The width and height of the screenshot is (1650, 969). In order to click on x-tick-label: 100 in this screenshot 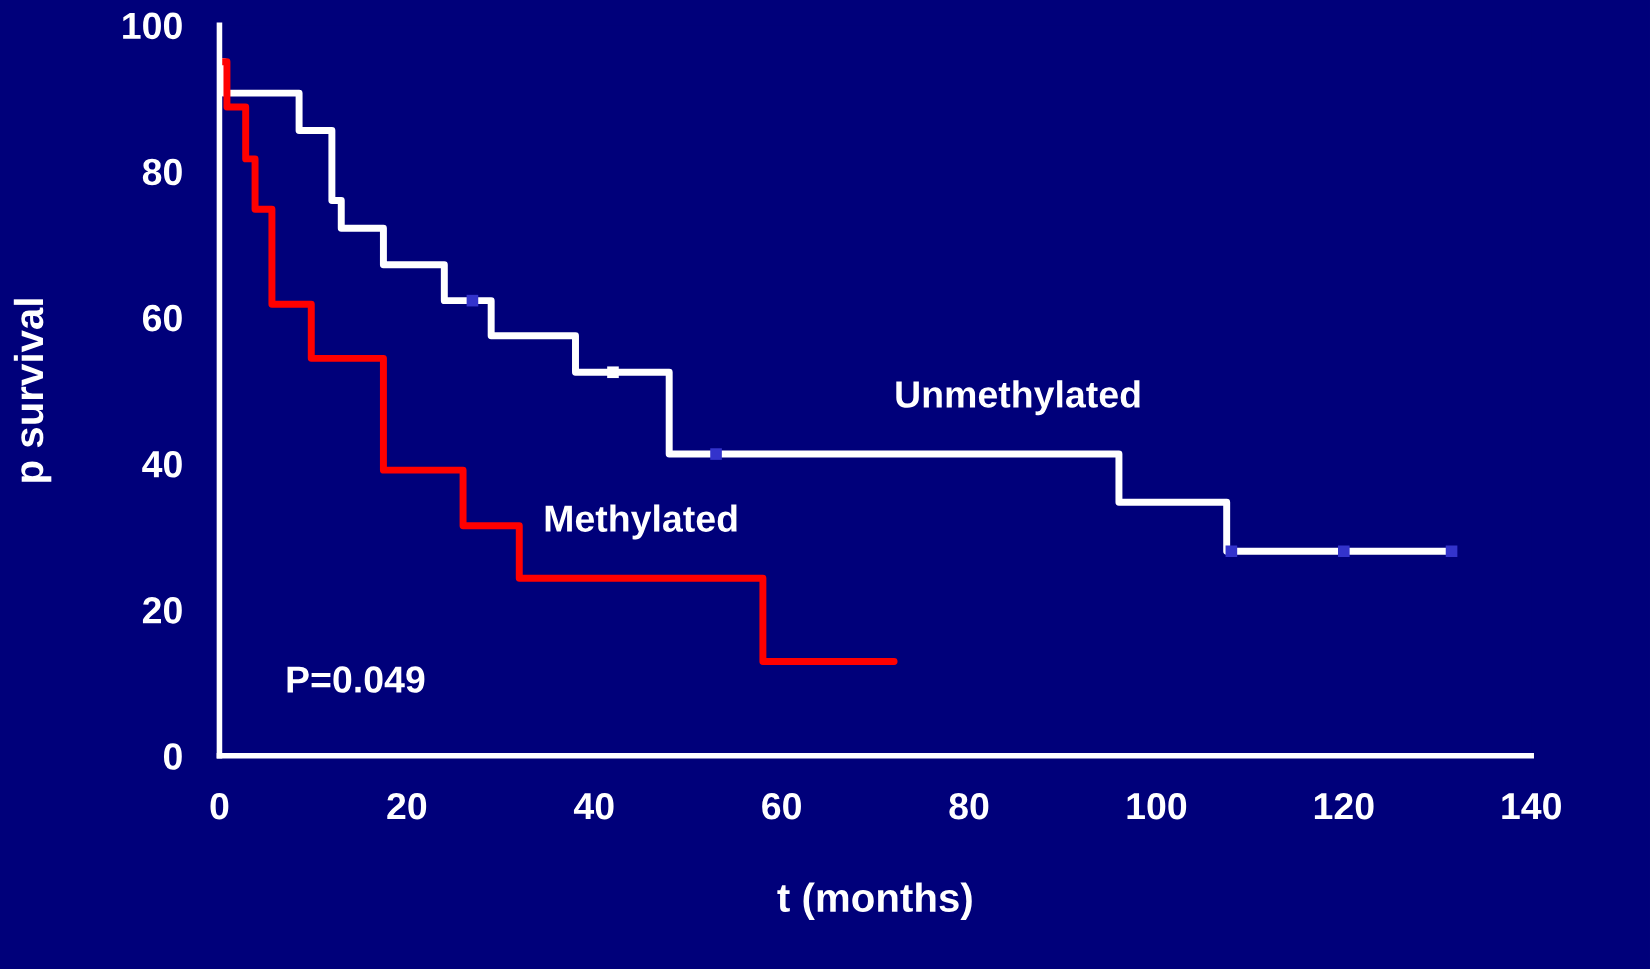, I will do `click(1157, 806)`.